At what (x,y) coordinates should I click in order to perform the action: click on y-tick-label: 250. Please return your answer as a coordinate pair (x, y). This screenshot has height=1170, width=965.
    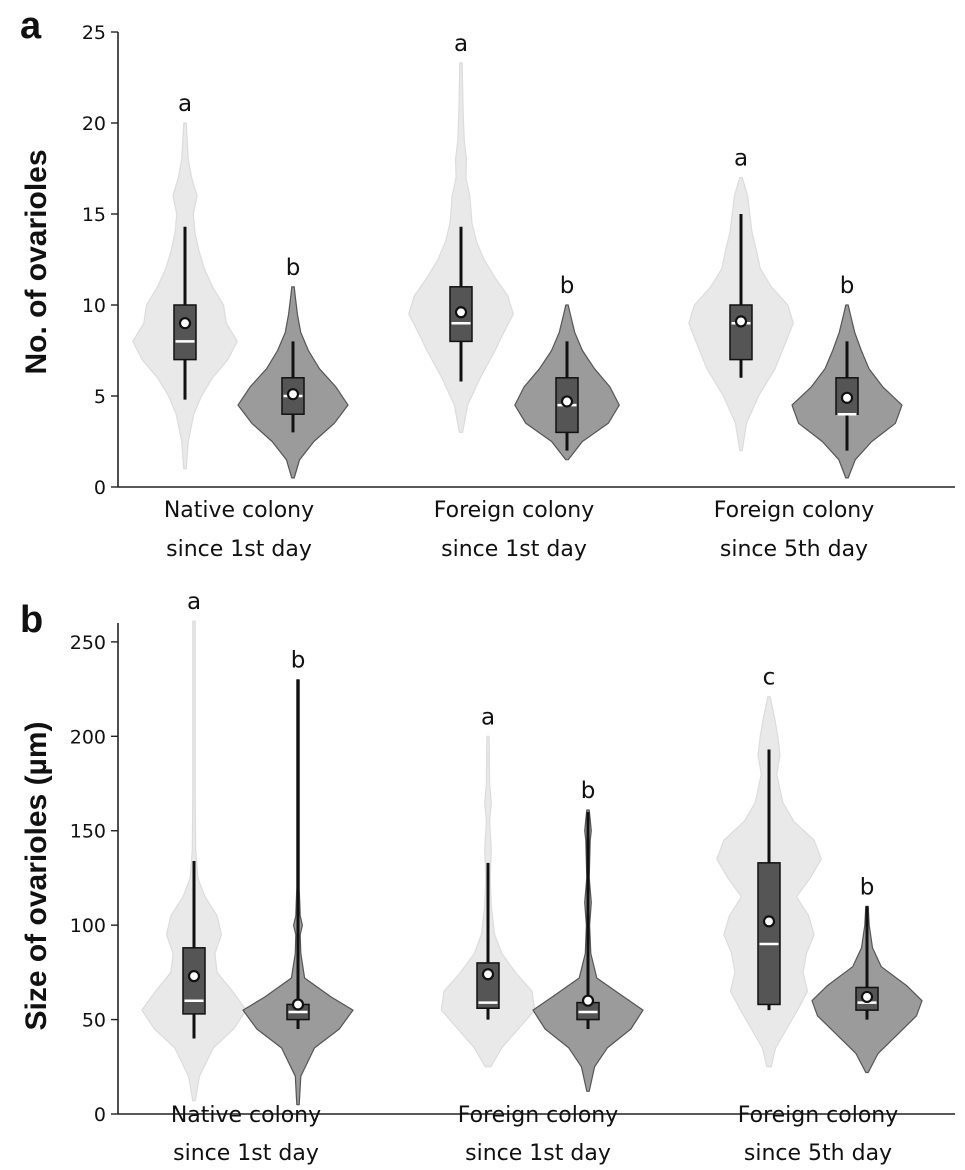
    Looking at the image, I should click on (88, 643).